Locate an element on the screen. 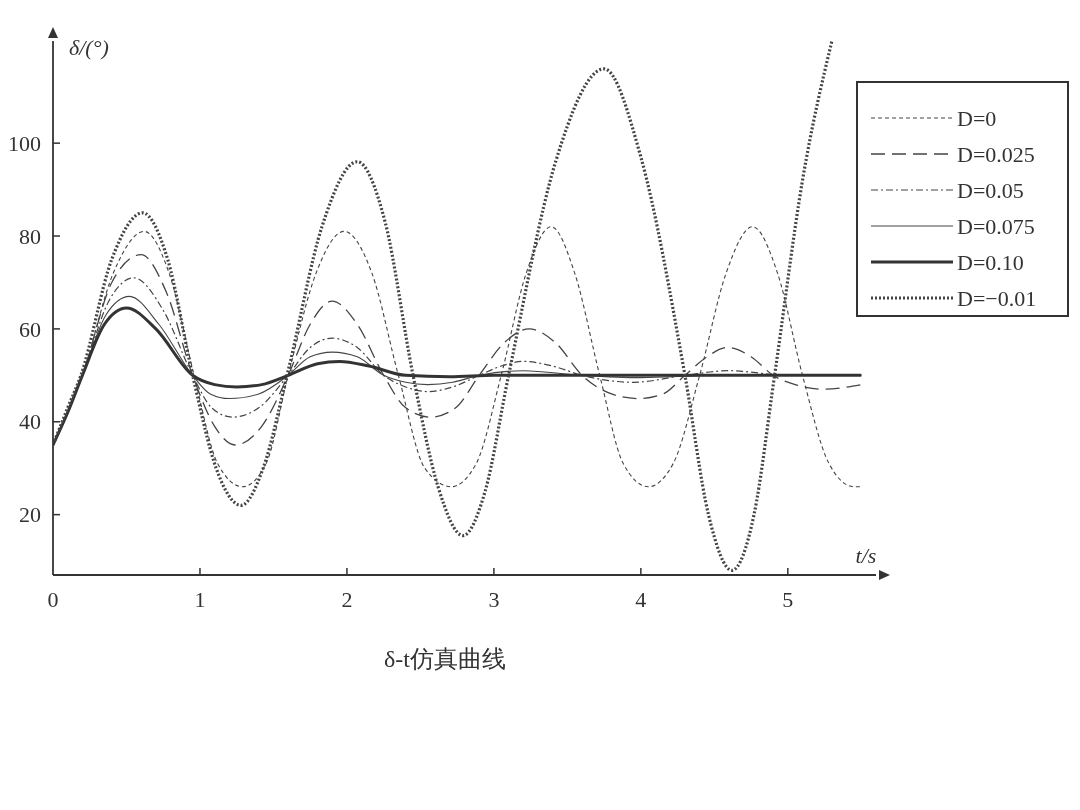 The width and height of the screenshot is (1080, 810). legend-label: D=0 is located at coordinates (977, 118).